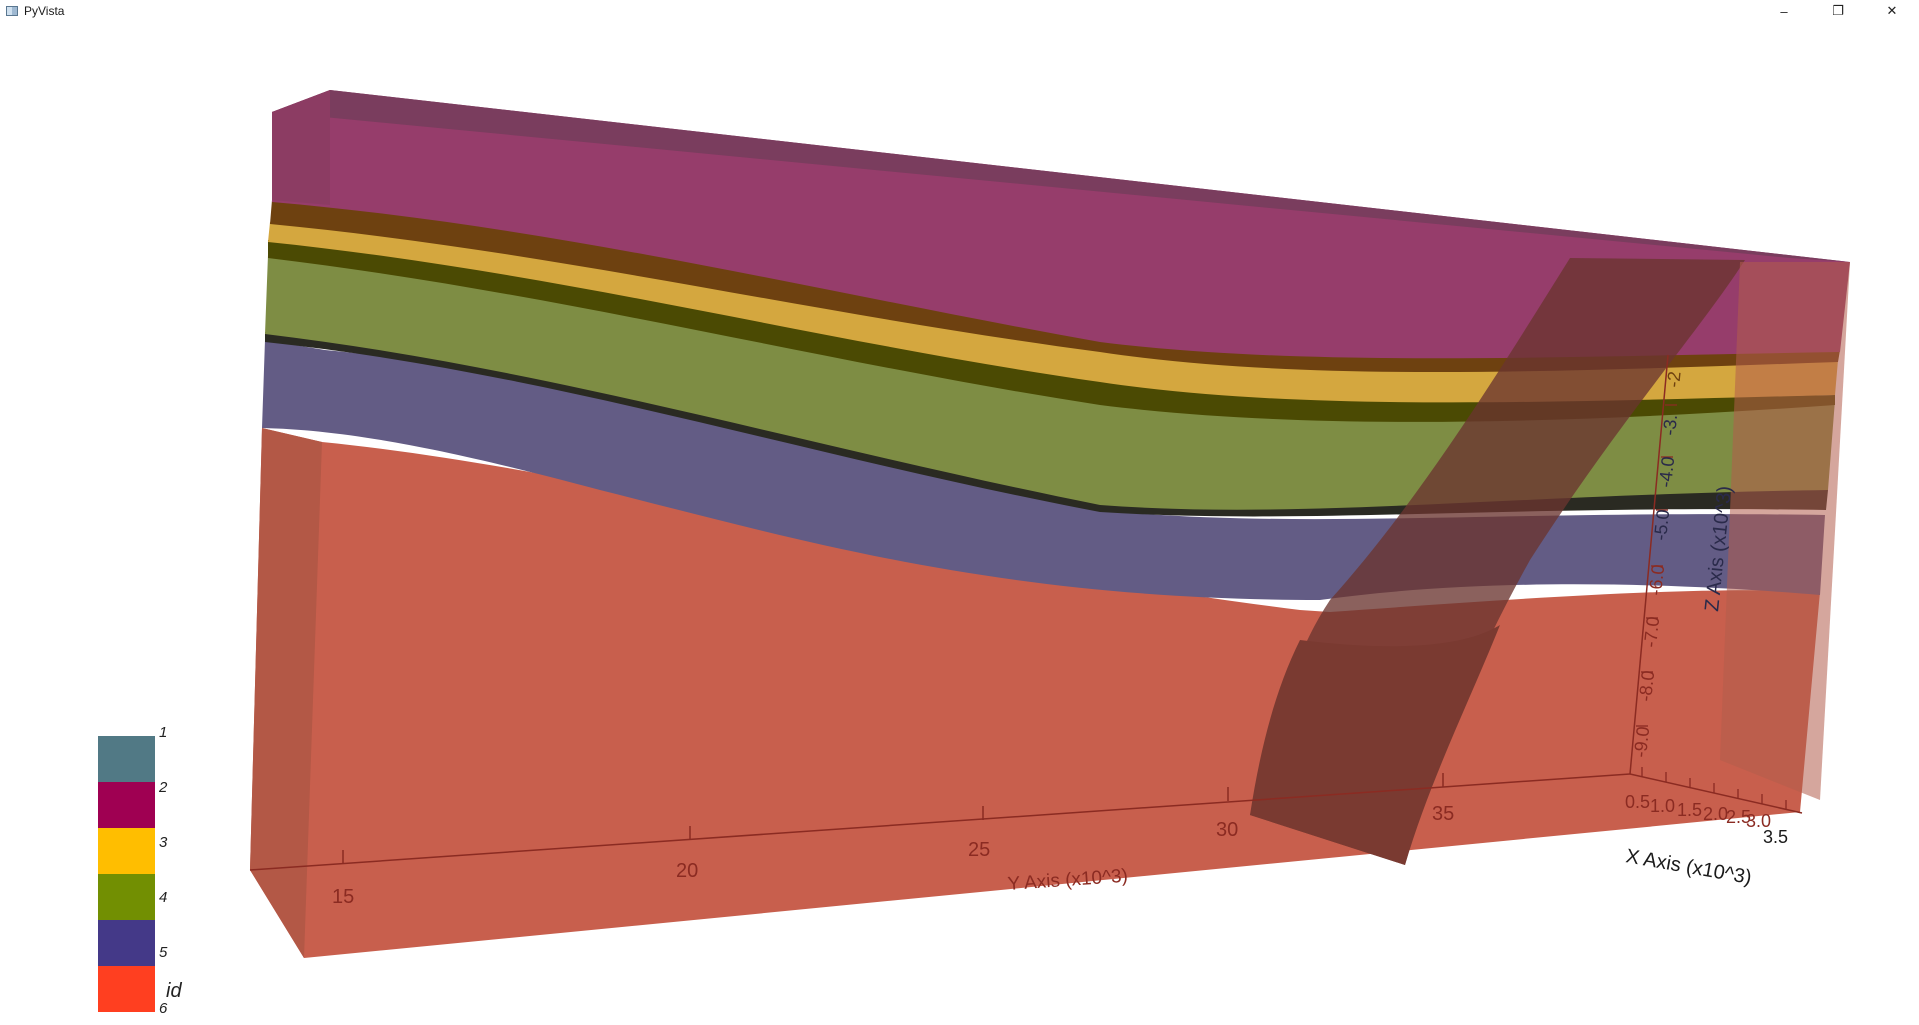 The width and height of the screenshot is (1919, 1025). Describe the element at coordinates (12, 11) in the screenshot. I see `app-icon` at that location.